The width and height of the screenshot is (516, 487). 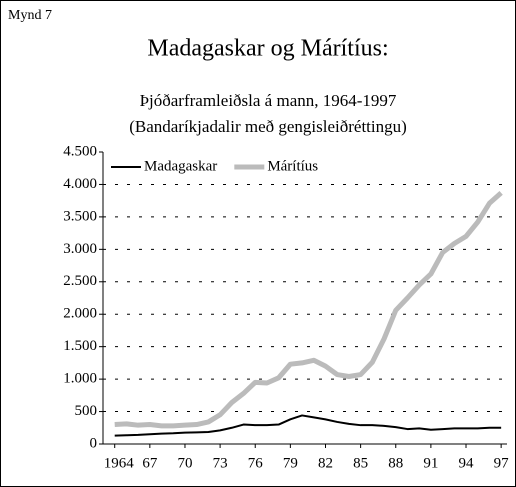 I want to click on y-tick-label: 4.500, so click(x=80, y=151).